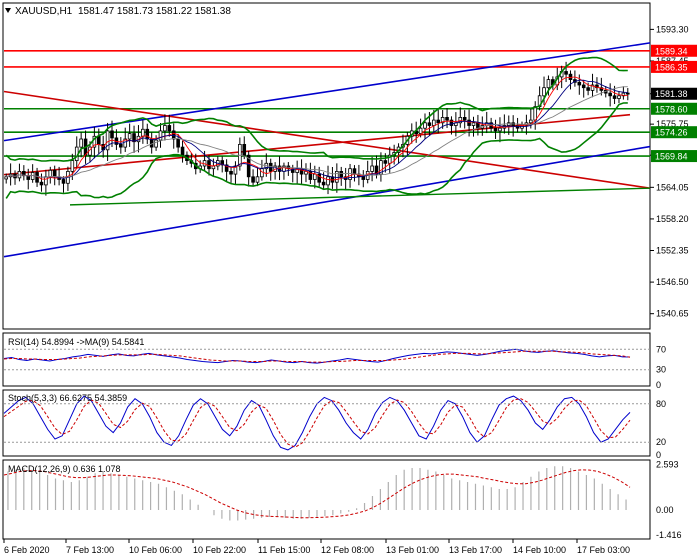  Describe the element at coordinates (76, 342) in the screenshot. I see `rsi-title: RSI(14) 54.8994 ->MA(9) 54.5841` at that location.